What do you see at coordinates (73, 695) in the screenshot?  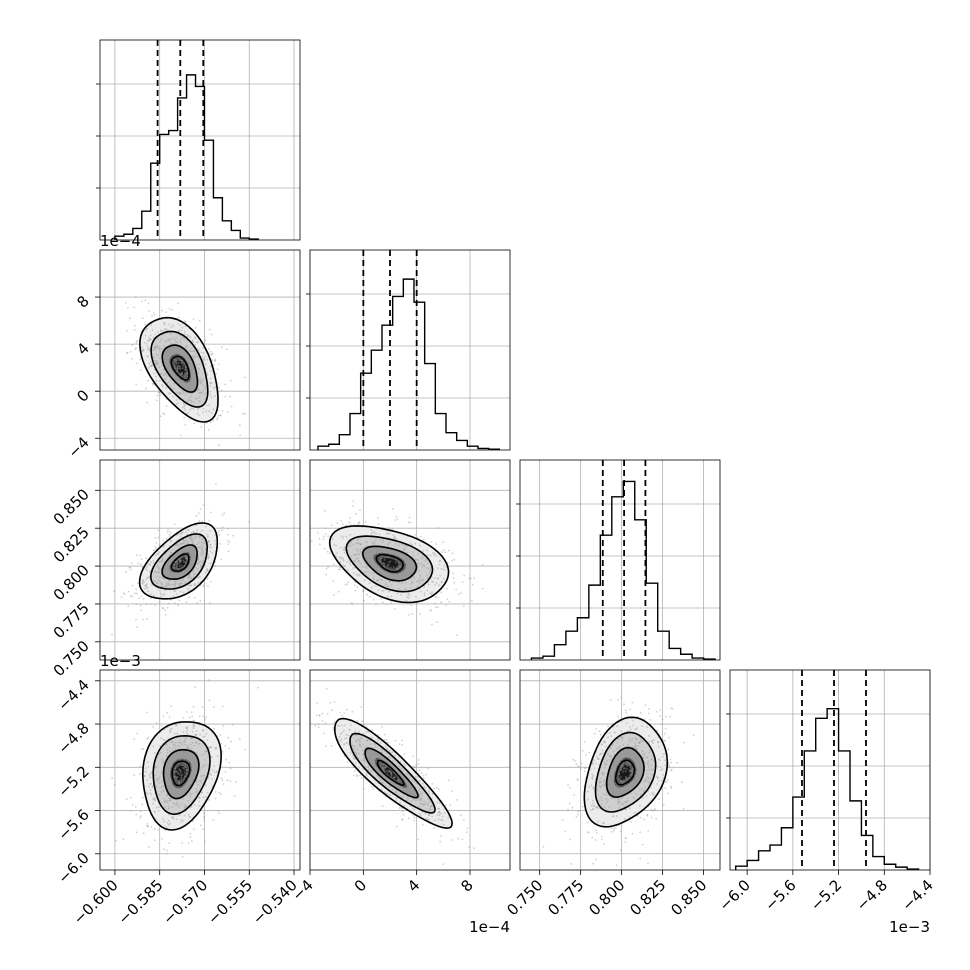 I see `ytick-label-r3-4: −4.4` at bounding box center [73, 695].